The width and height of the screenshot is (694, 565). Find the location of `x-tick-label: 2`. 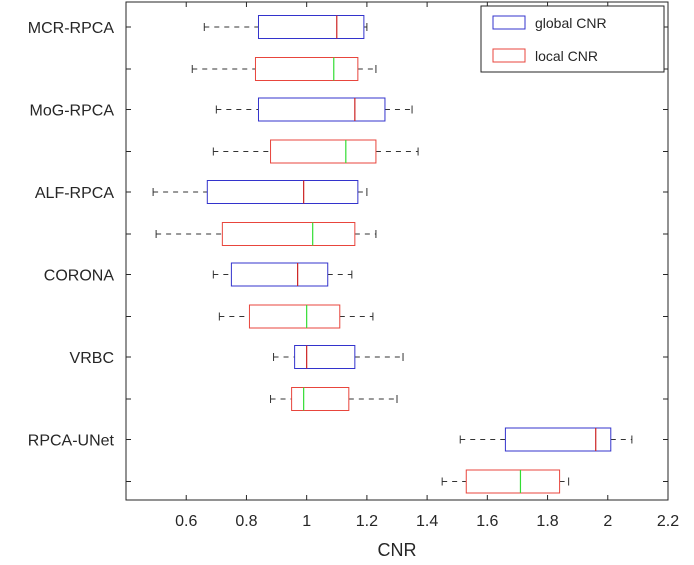

x-tick-label: 2 is located at coordinates (607, 521).